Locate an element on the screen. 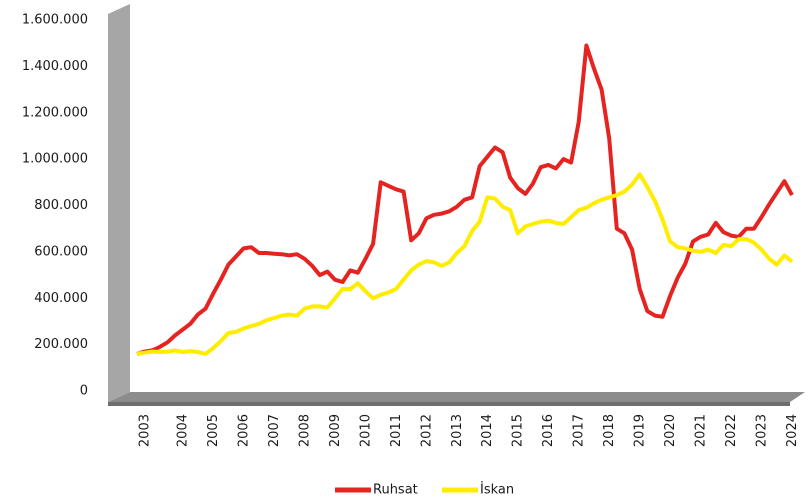 This screenshot has width=810, height=501. x-tick-label: 2006 is located at coordinates (244, 430).